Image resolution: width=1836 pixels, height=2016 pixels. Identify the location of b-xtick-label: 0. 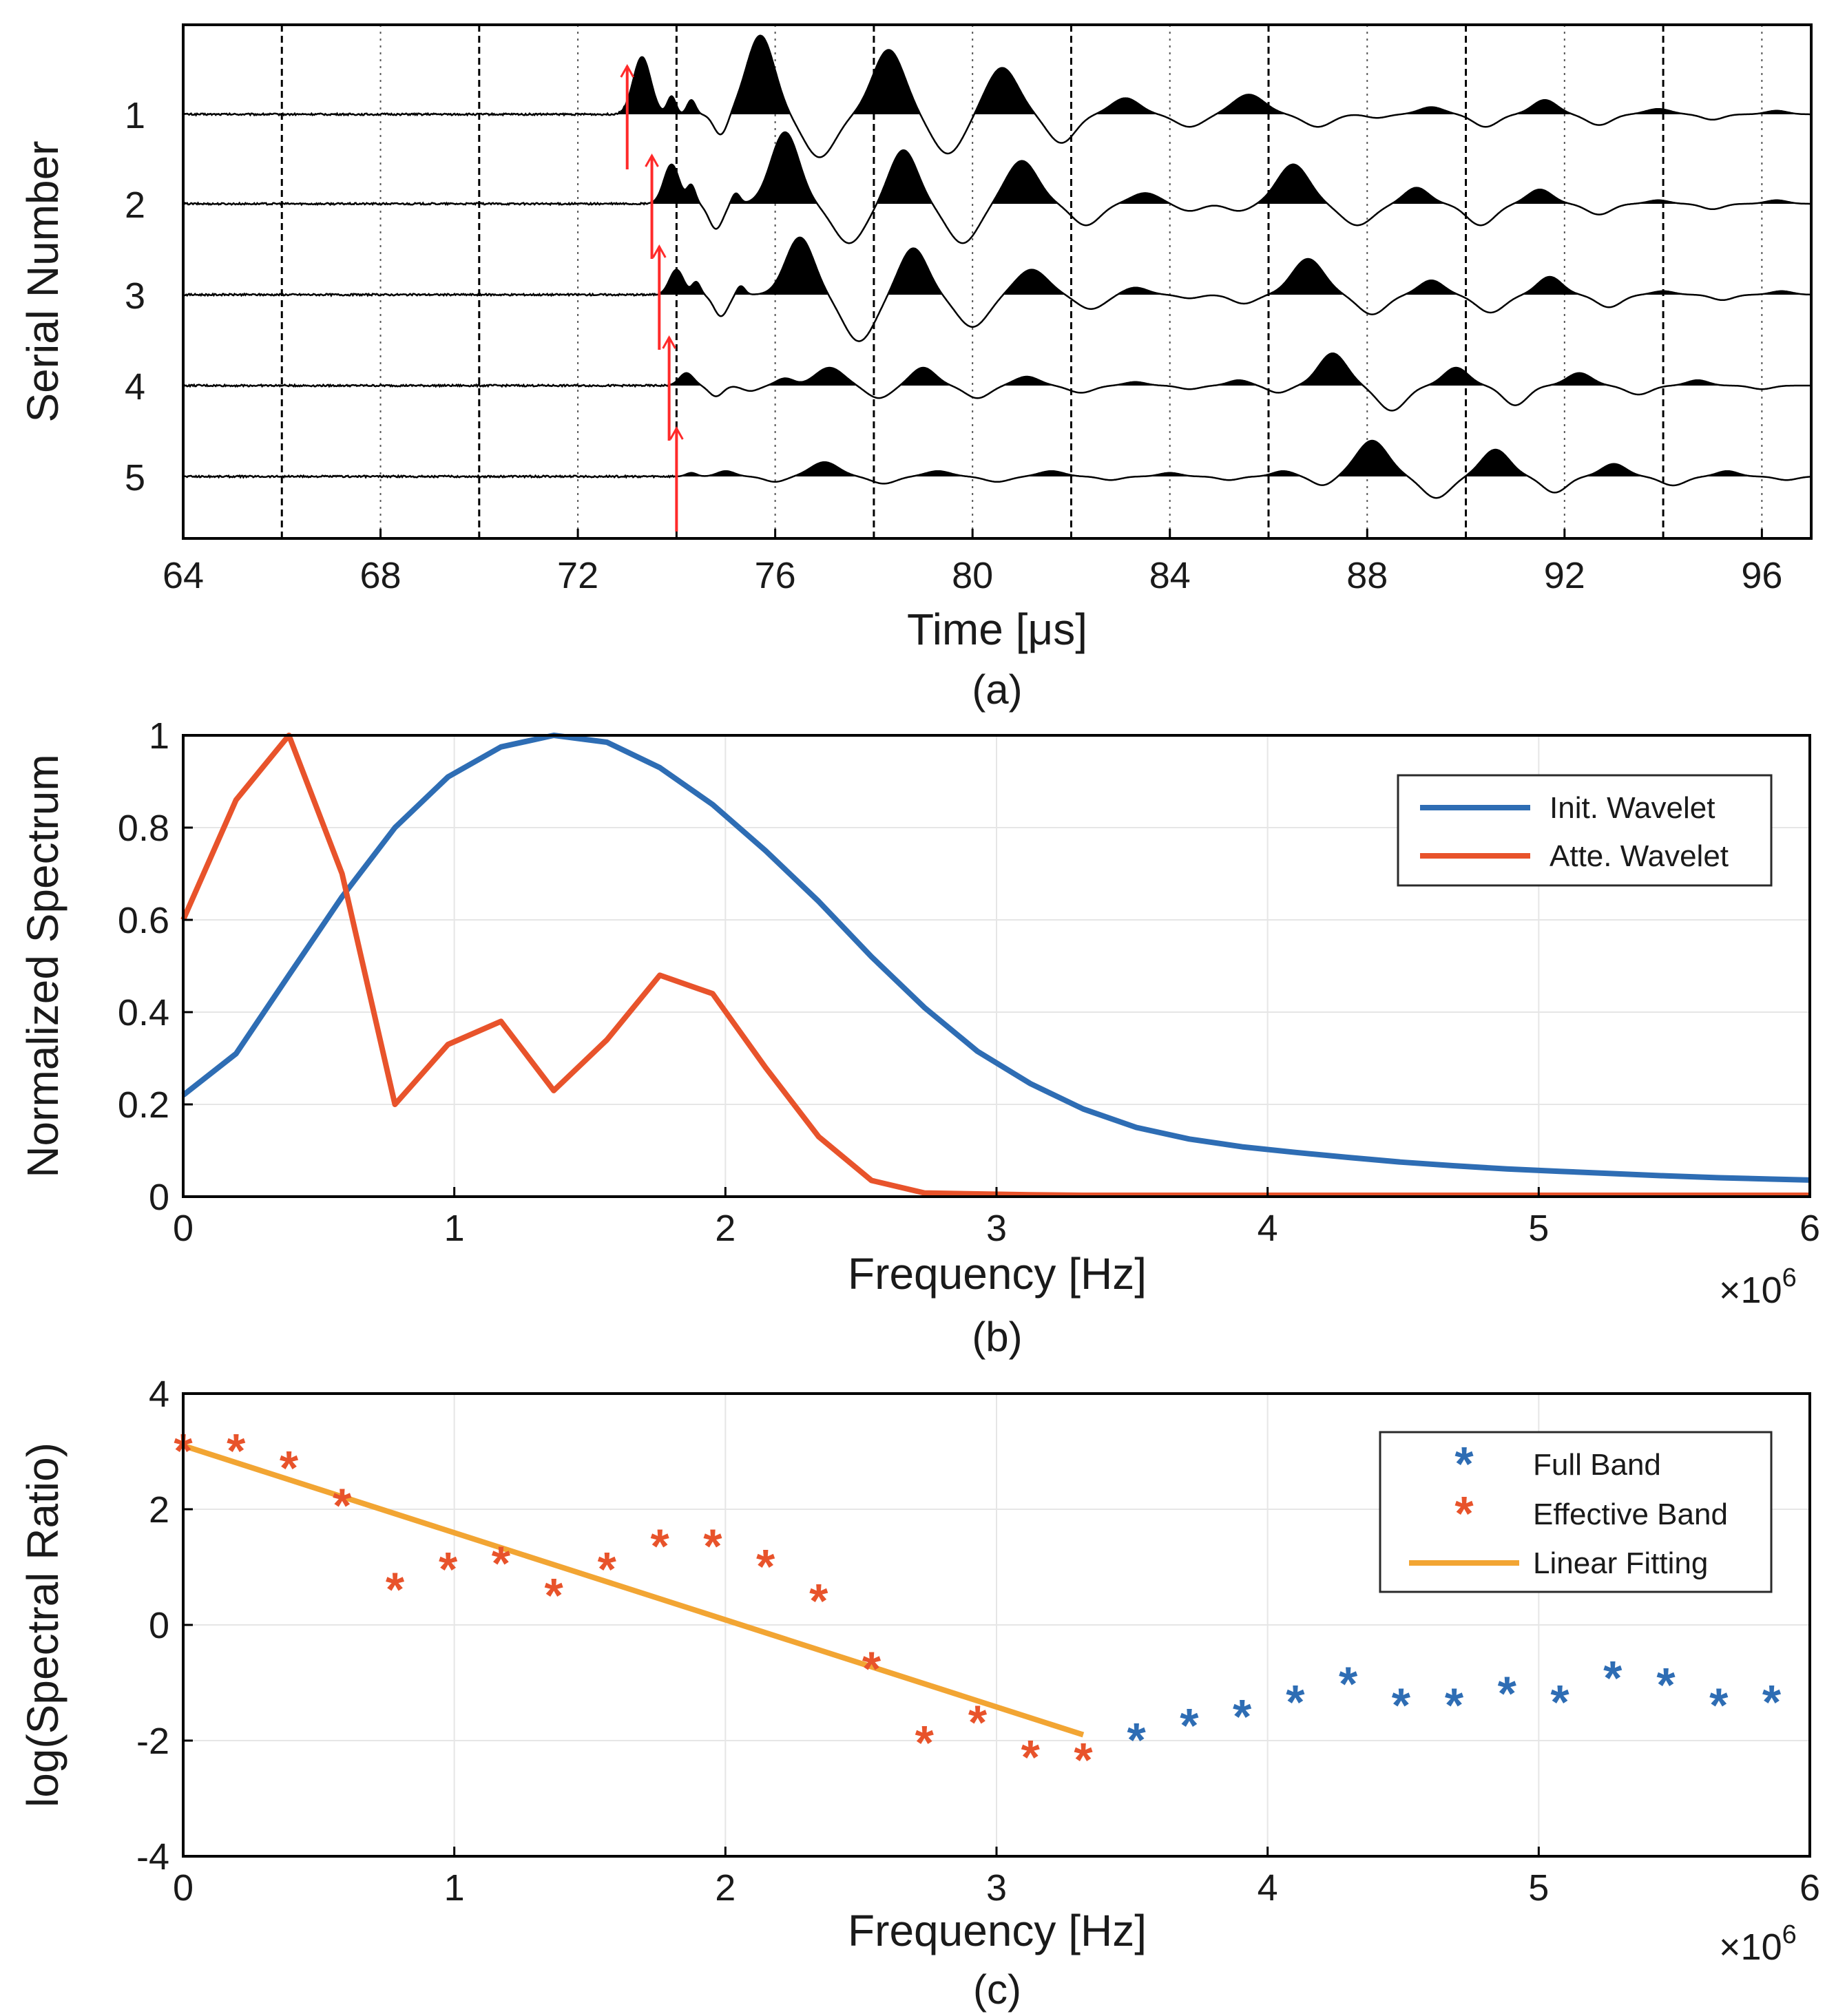
(183, 1228).